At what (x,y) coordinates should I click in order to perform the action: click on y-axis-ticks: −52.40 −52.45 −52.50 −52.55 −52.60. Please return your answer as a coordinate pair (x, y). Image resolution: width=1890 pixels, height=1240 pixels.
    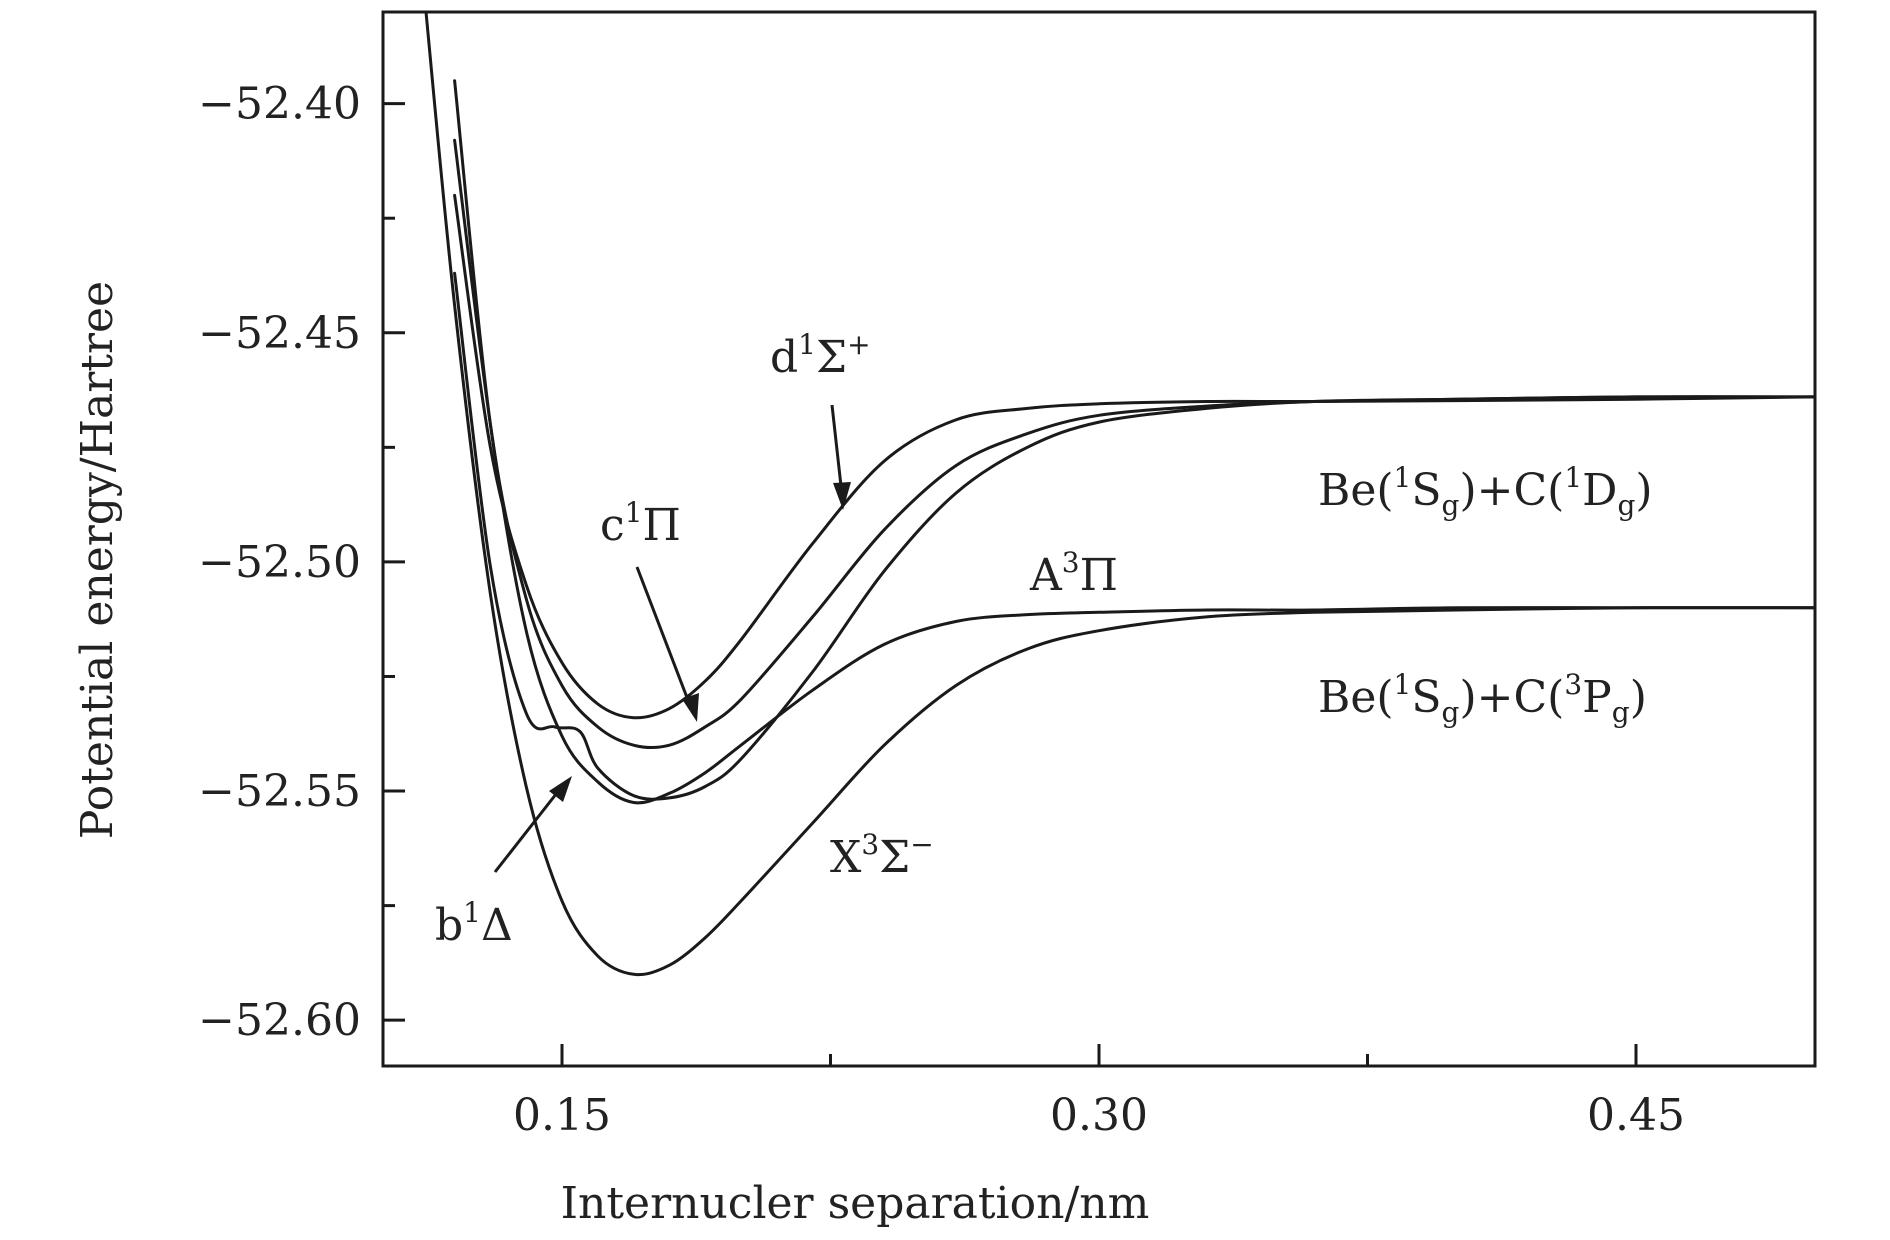
    Looking at the image, I should click on (301, 562).